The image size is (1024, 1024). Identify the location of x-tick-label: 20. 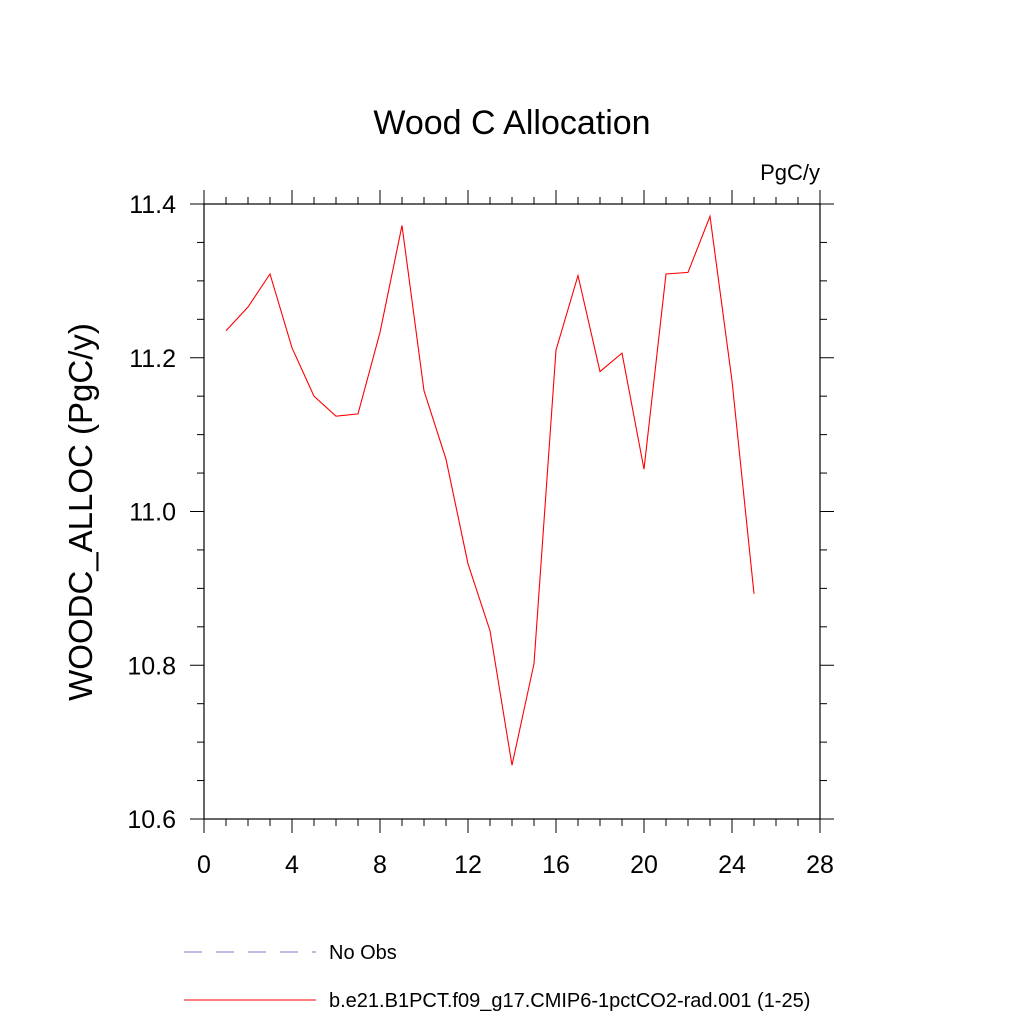
(644, 865).